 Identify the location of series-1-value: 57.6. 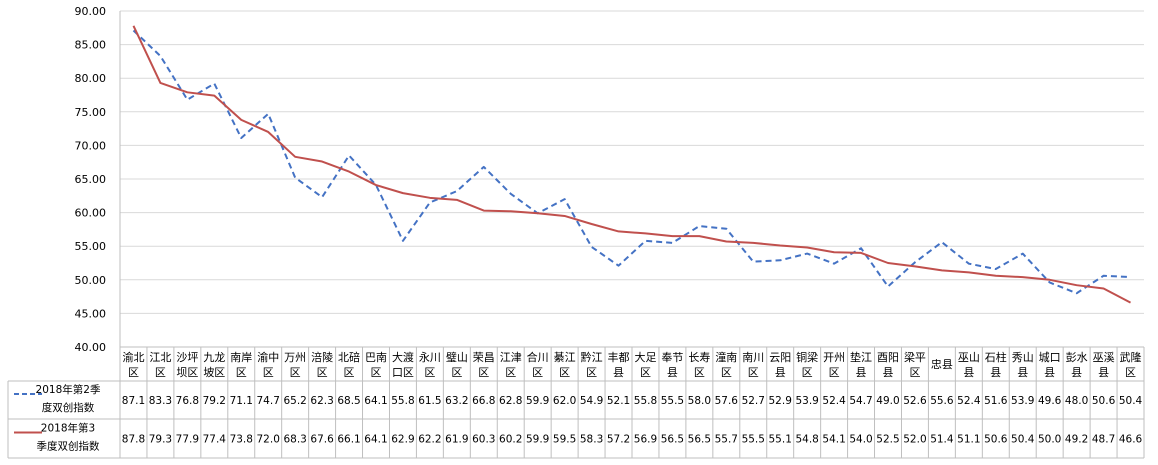
(727, 401).